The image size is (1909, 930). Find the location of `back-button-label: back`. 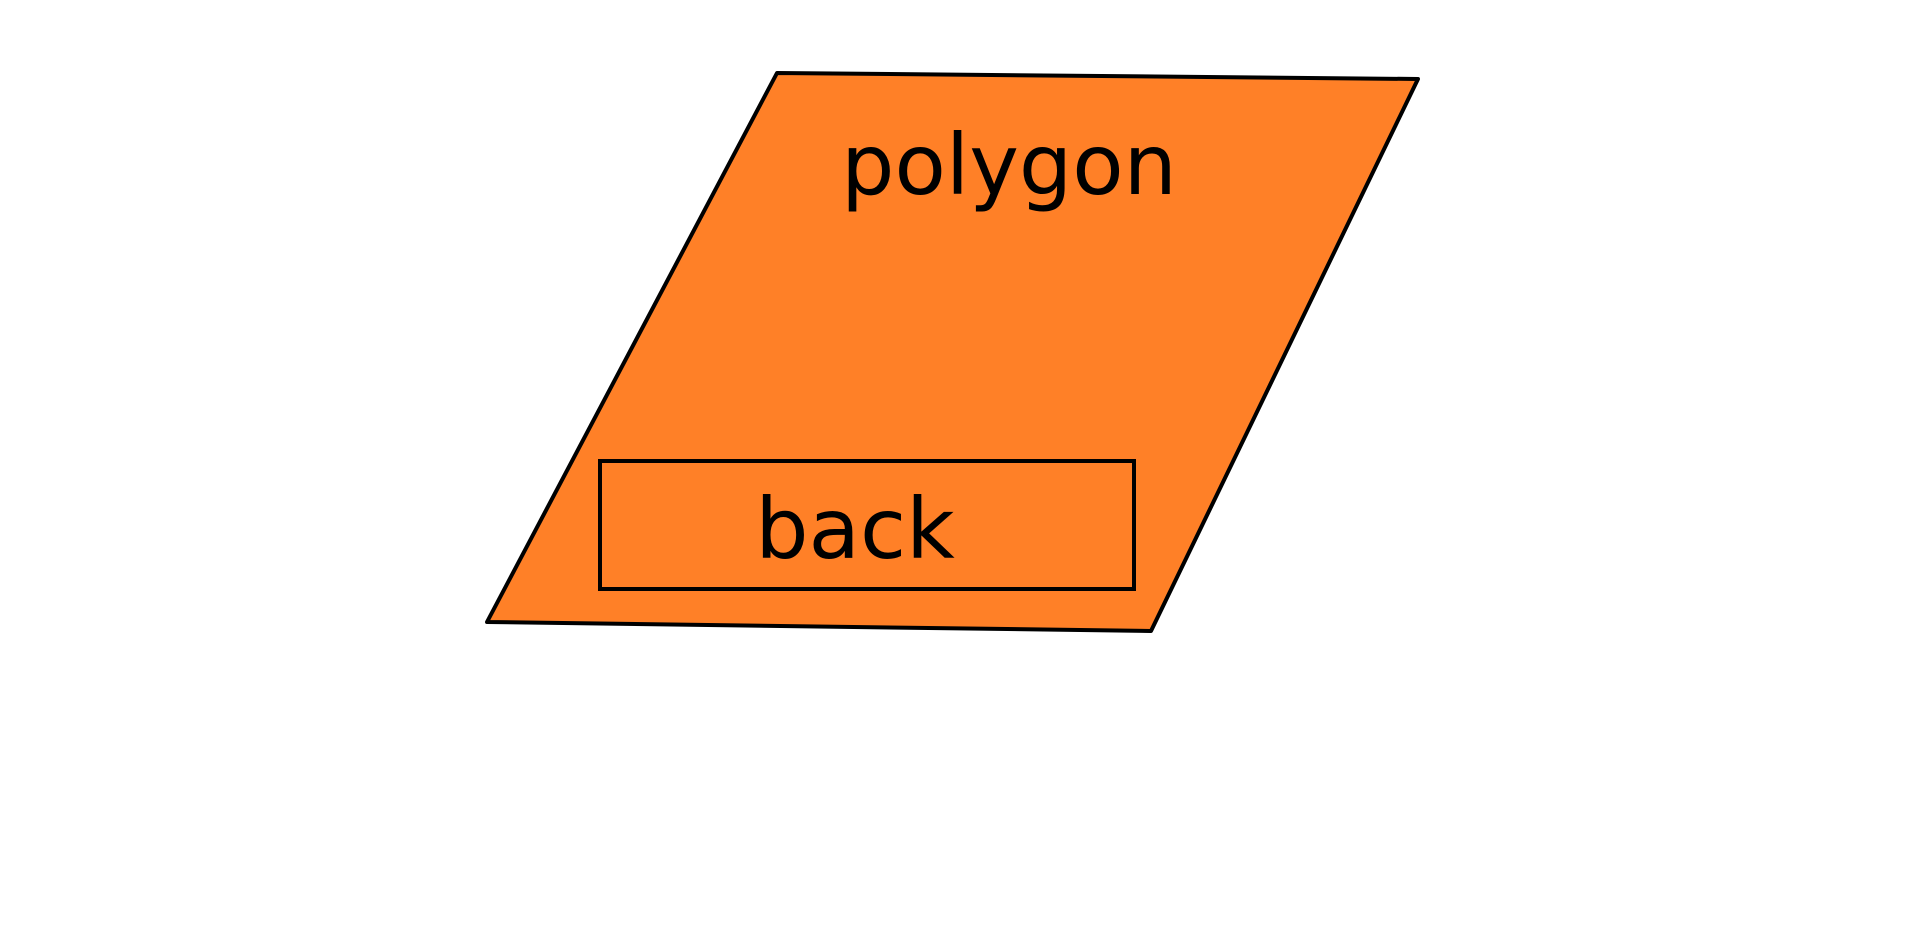

back-button-label: back is located at coordinates (855, 529).